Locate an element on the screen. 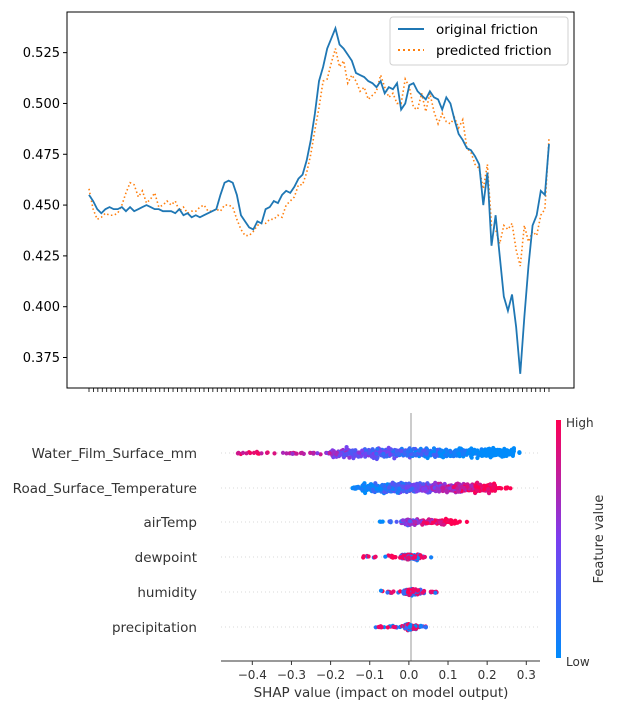  legend-box is located at coordinates (479, 41).